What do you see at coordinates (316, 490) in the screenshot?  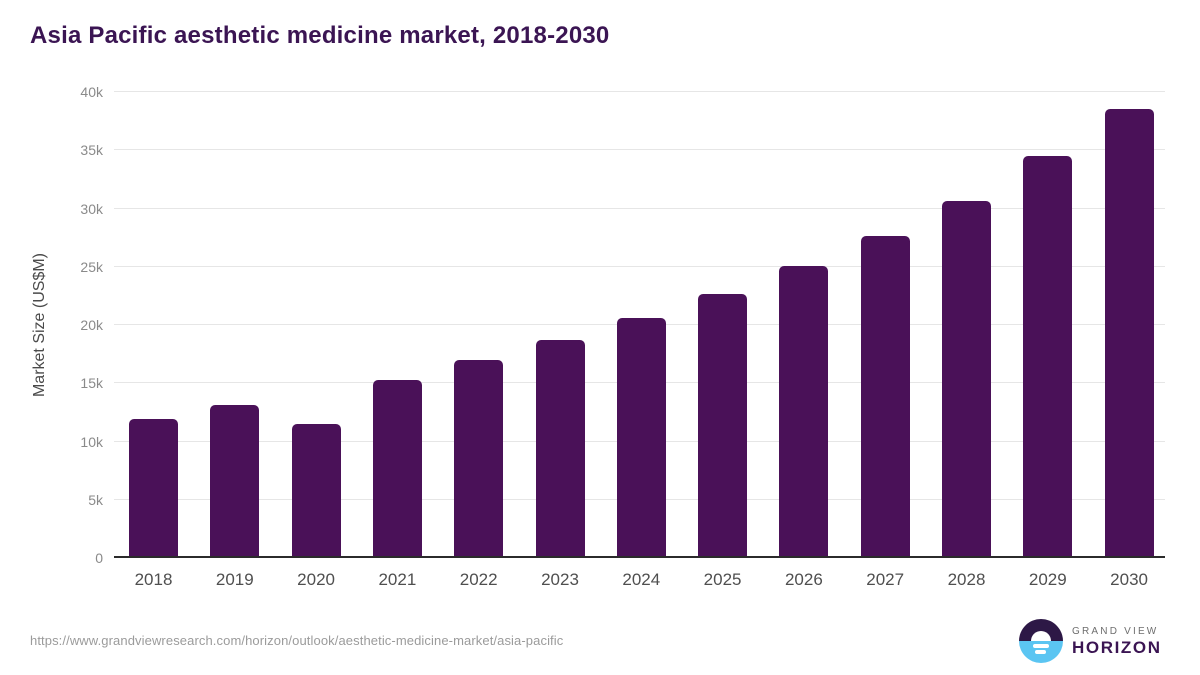 I see `bar-2020` at bounding box center [316, 490].